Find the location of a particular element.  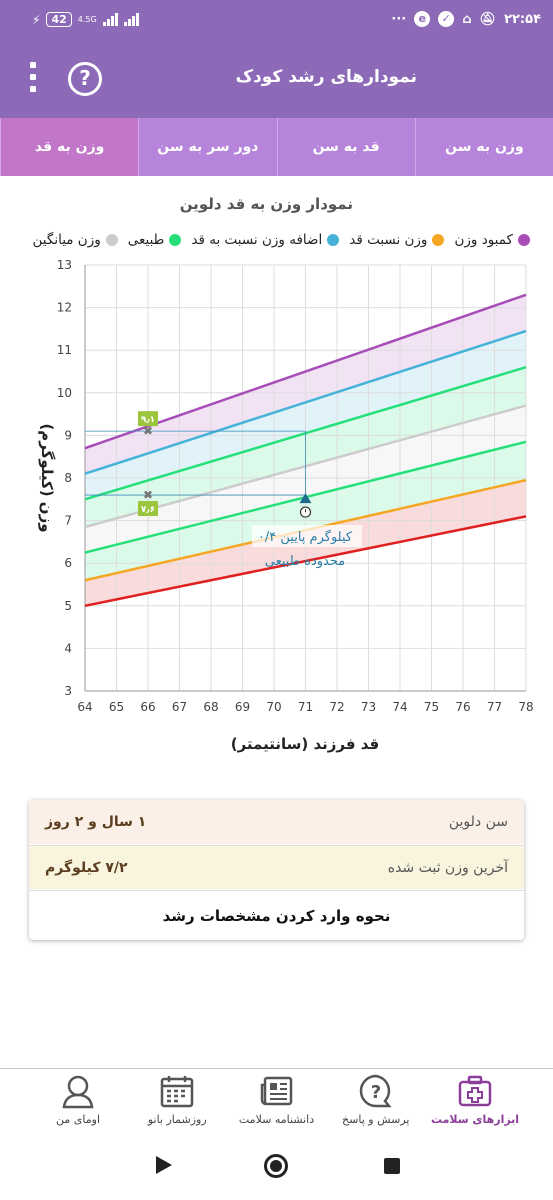

annotation-bg is located at coordinates (307, 536).